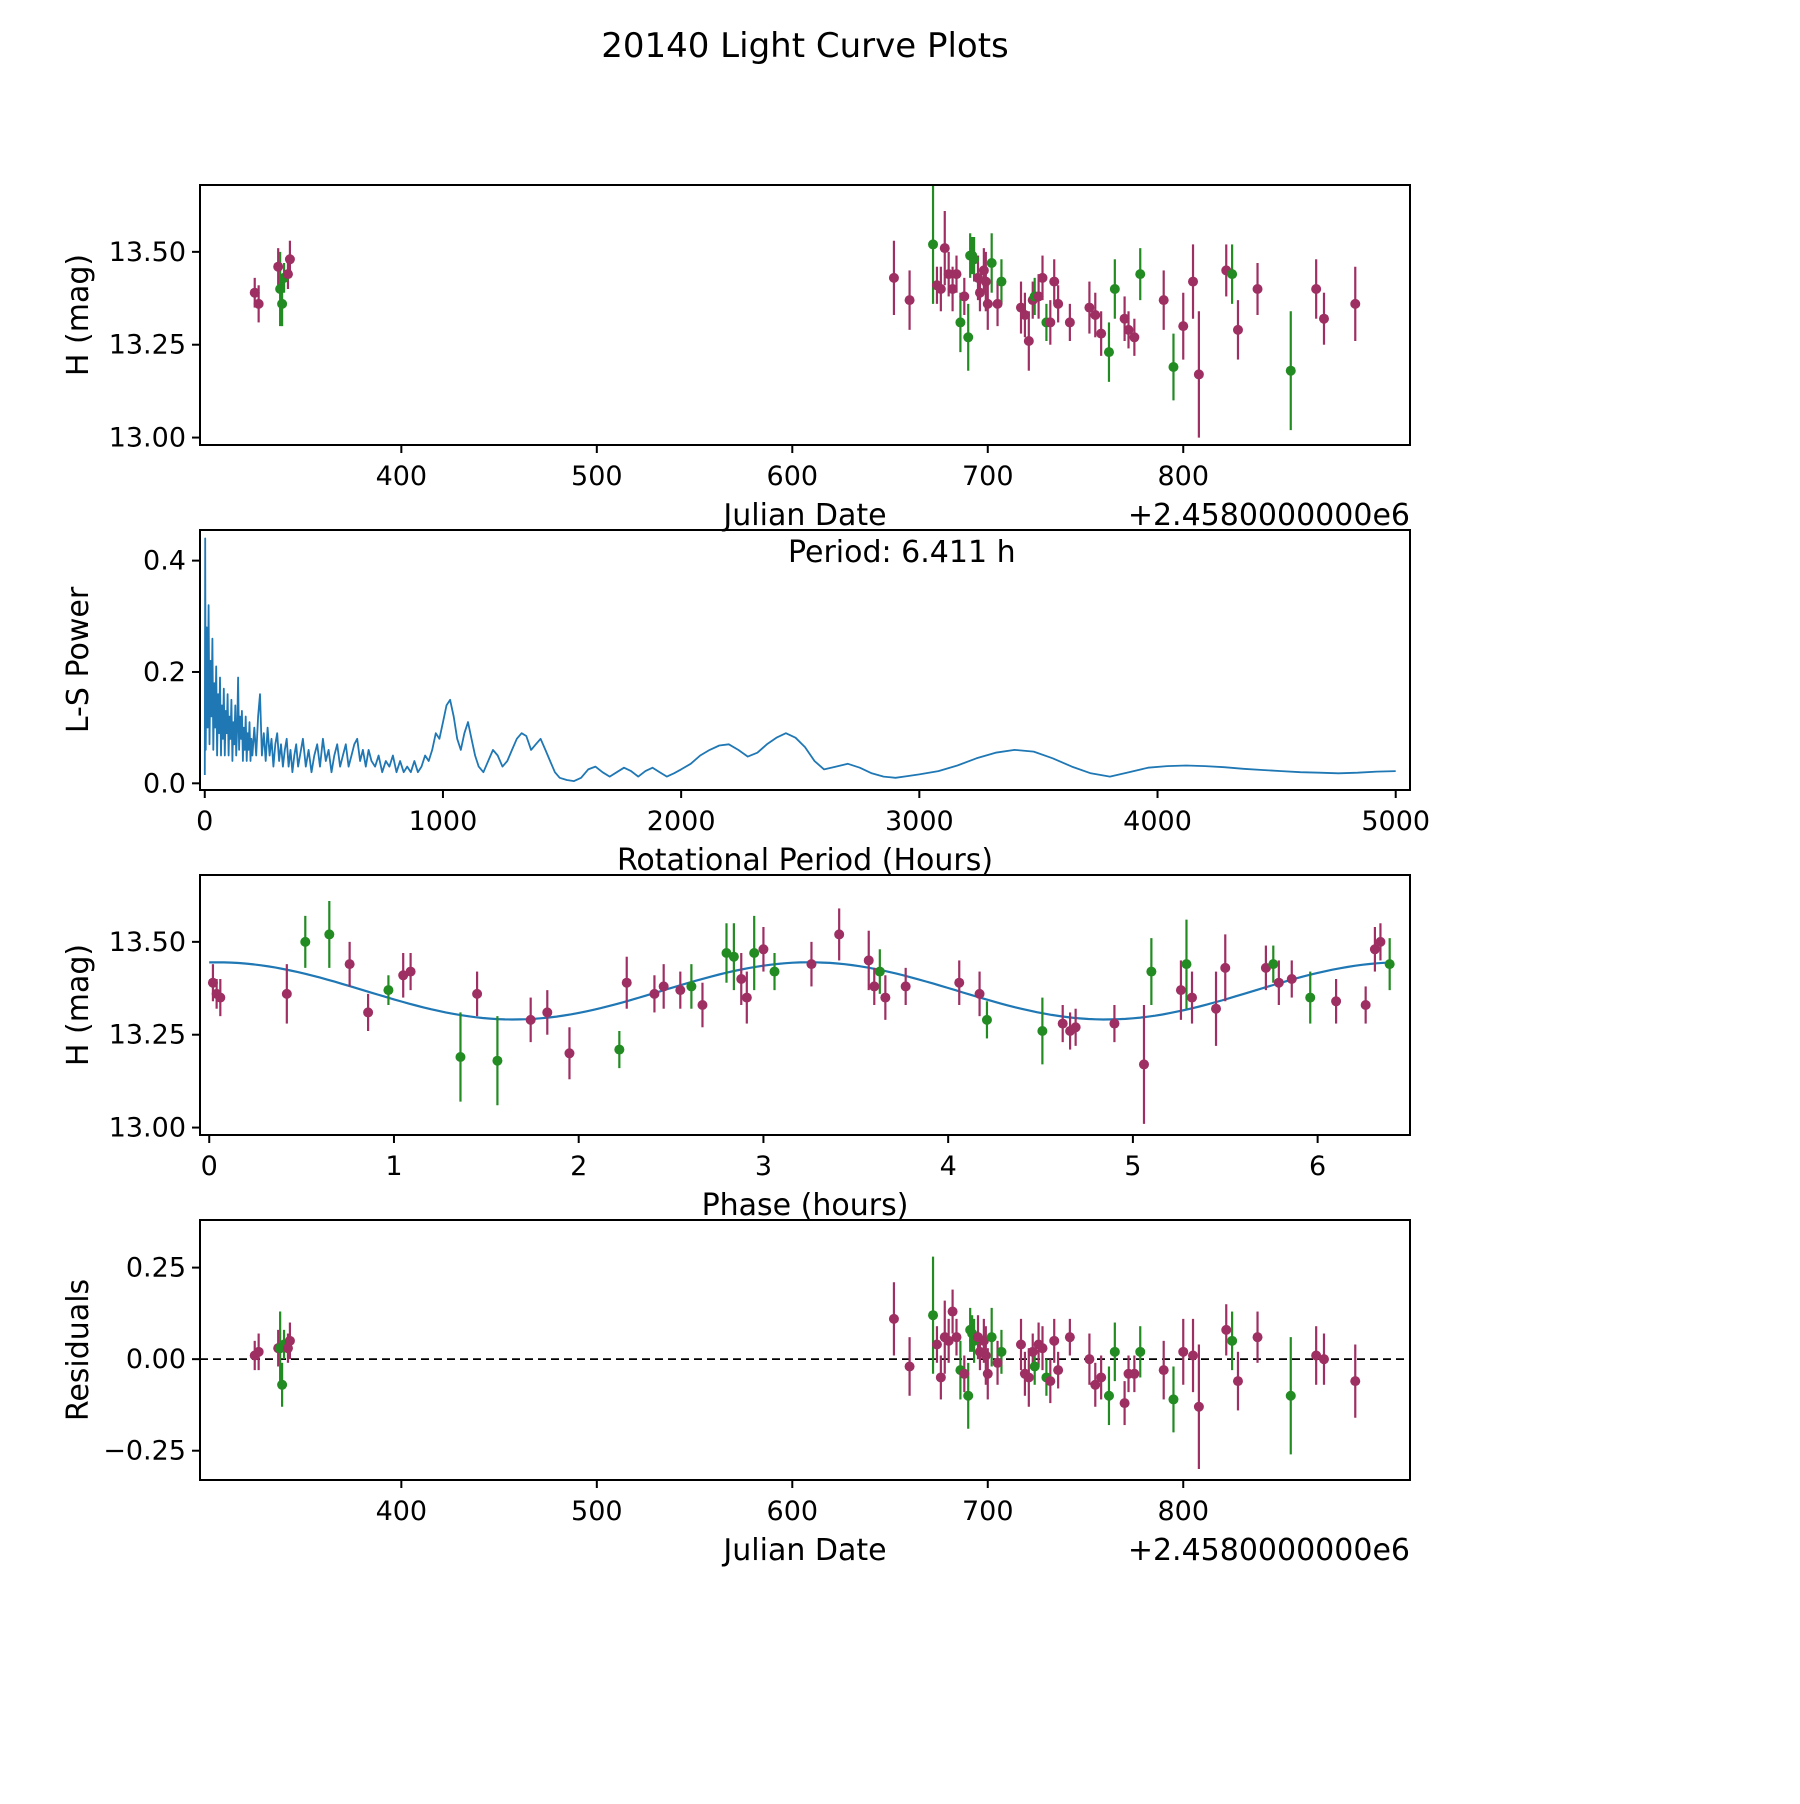 The height and width of the screenshot is (1804, 1800). I want to click on y-tick-label: 0.00, so click(156, 1359).